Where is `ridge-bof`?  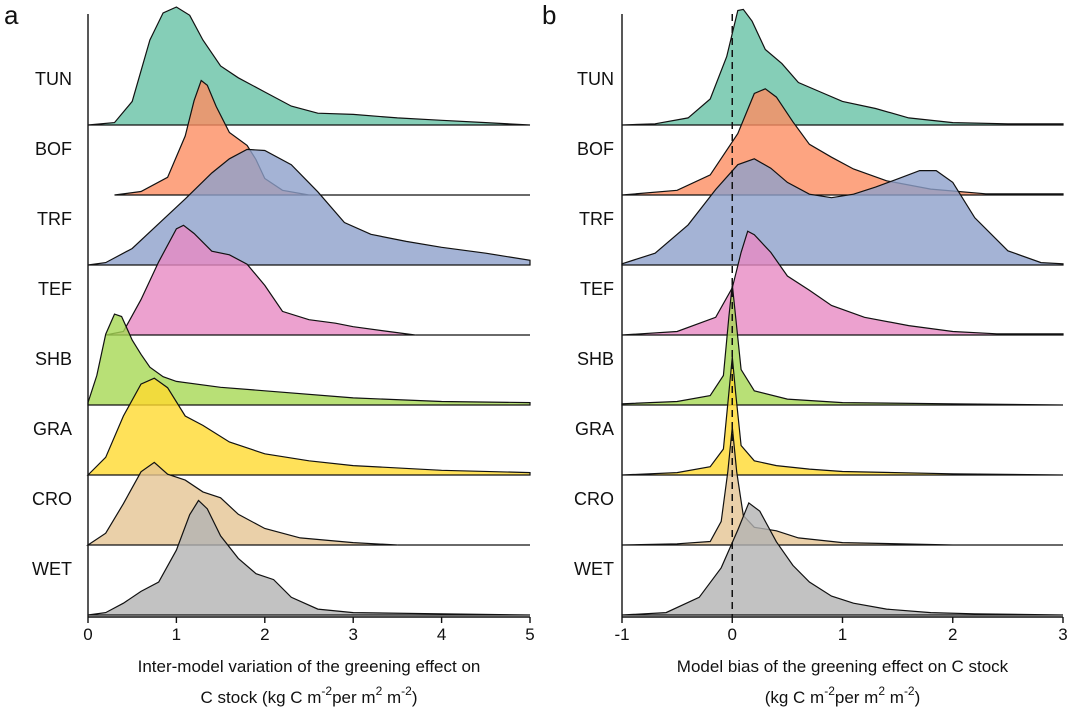 ridge-bof is located at coordinates (842, 142).